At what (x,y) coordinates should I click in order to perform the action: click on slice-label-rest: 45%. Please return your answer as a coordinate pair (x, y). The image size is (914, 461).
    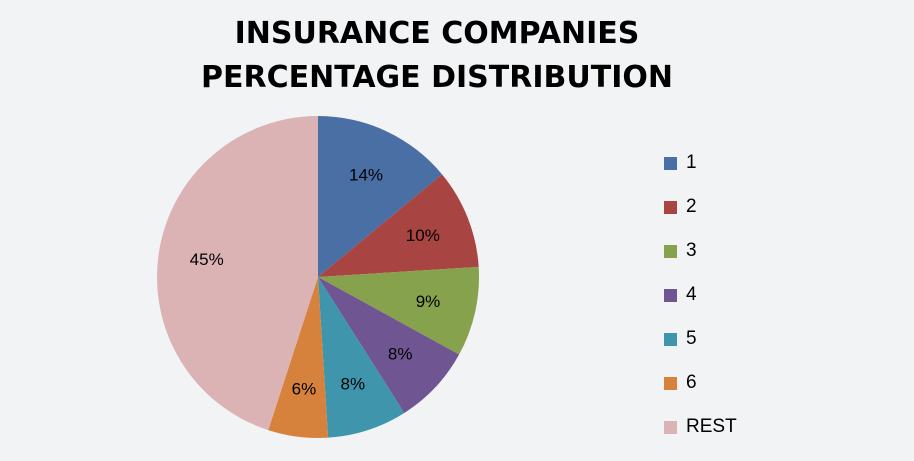
    Looking at the image, I should click on (207, 259).